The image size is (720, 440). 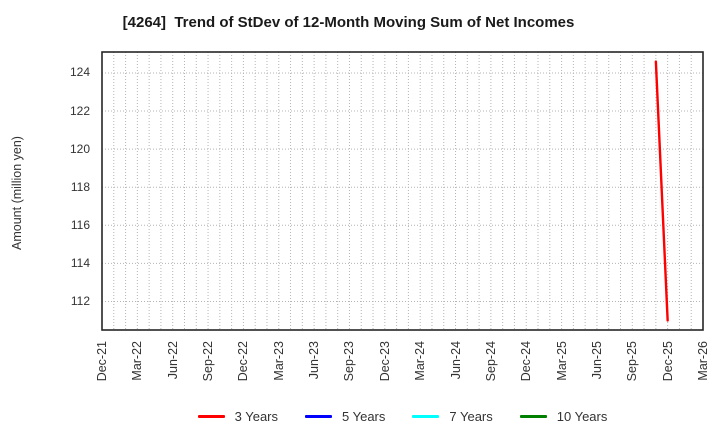 What do you see at coordinates (632, 361) in the screenshot?
I see `x-tick-label: Sep-25` at bounding box center [632, 361].